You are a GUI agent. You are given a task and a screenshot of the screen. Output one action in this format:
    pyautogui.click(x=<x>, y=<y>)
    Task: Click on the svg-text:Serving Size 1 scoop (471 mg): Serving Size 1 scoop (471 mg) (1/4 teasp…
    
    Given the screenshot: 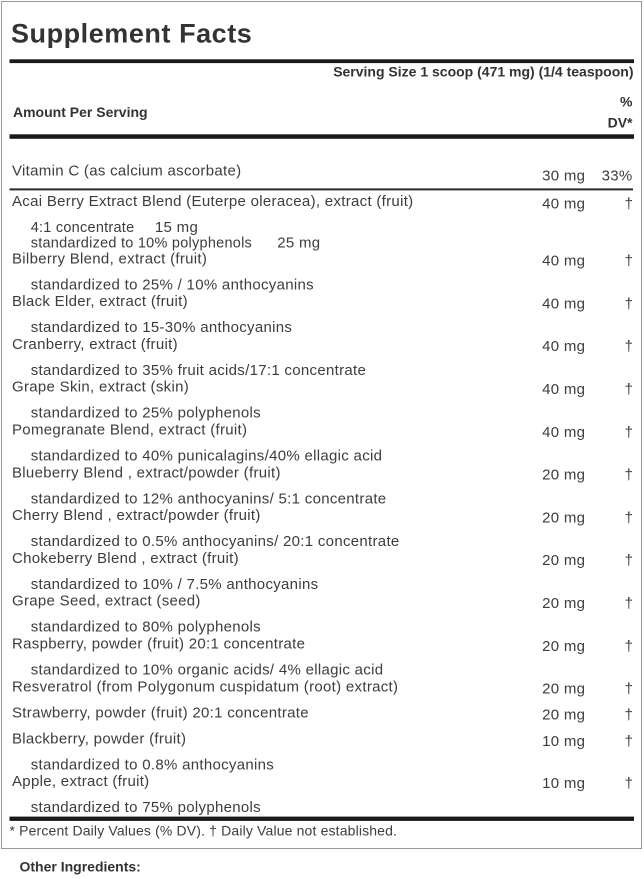 What is the action you would take?
    pyautogui.click(x=483, y=71)
    